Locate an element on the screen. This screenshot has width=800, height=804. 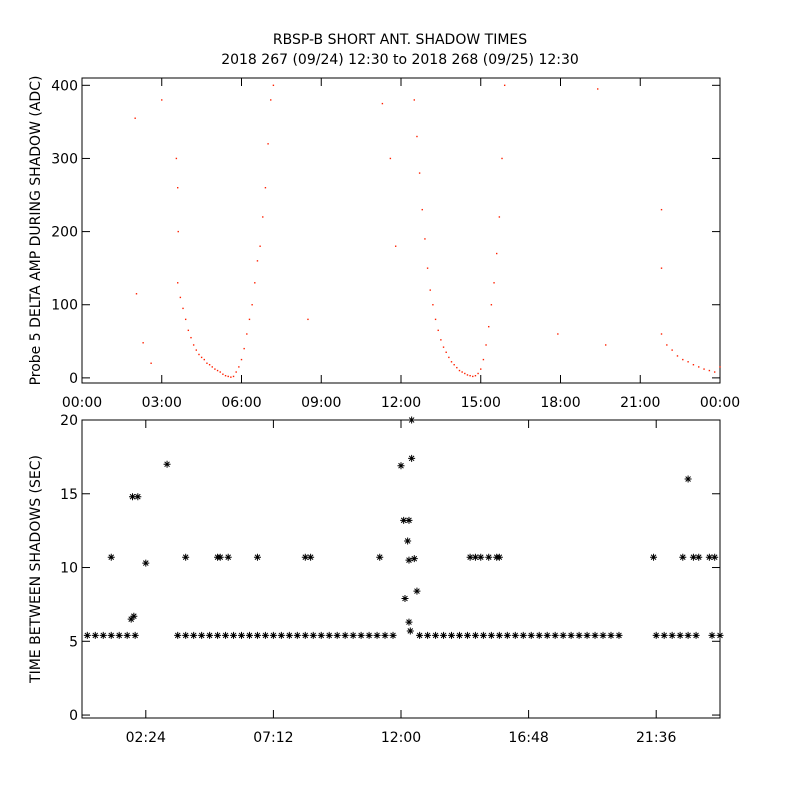
x-tick-label: 06:00 is located at coordinates (241, 403).